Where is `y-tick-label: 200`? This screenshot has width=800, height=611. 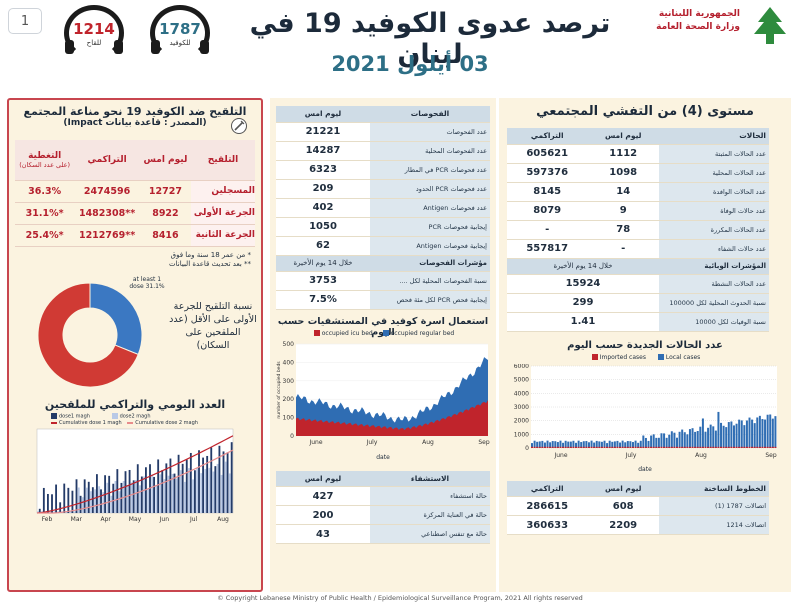
y-tick-label: 200 is located at coordinates (289, 399).